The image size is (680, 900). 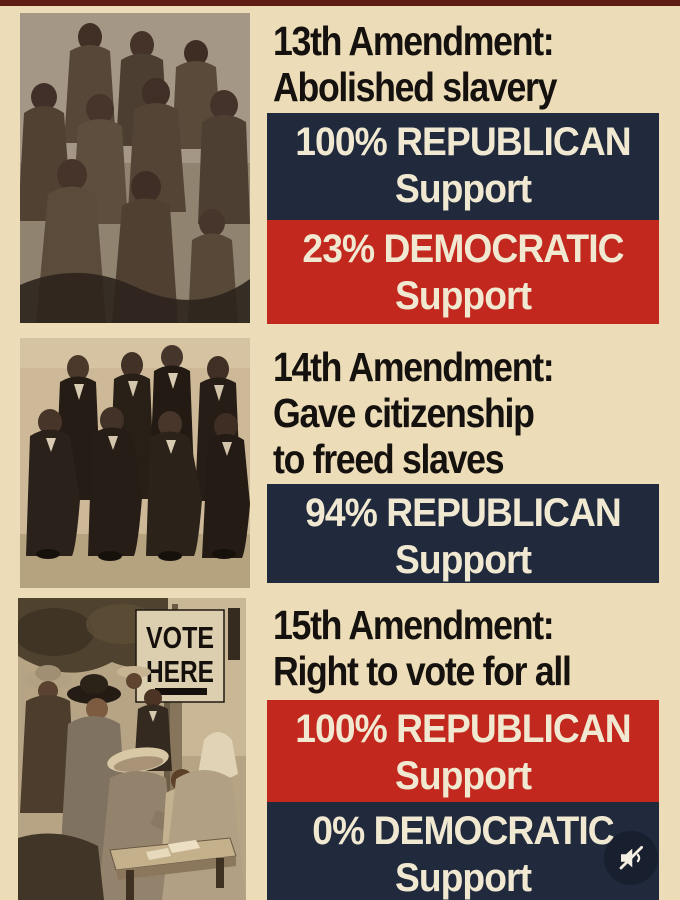 What do you see at coordinates (389, 459) in the screenshot?
I see `section-14th-subtitle-2: to freed slaves` at bounding box center [389, 459].